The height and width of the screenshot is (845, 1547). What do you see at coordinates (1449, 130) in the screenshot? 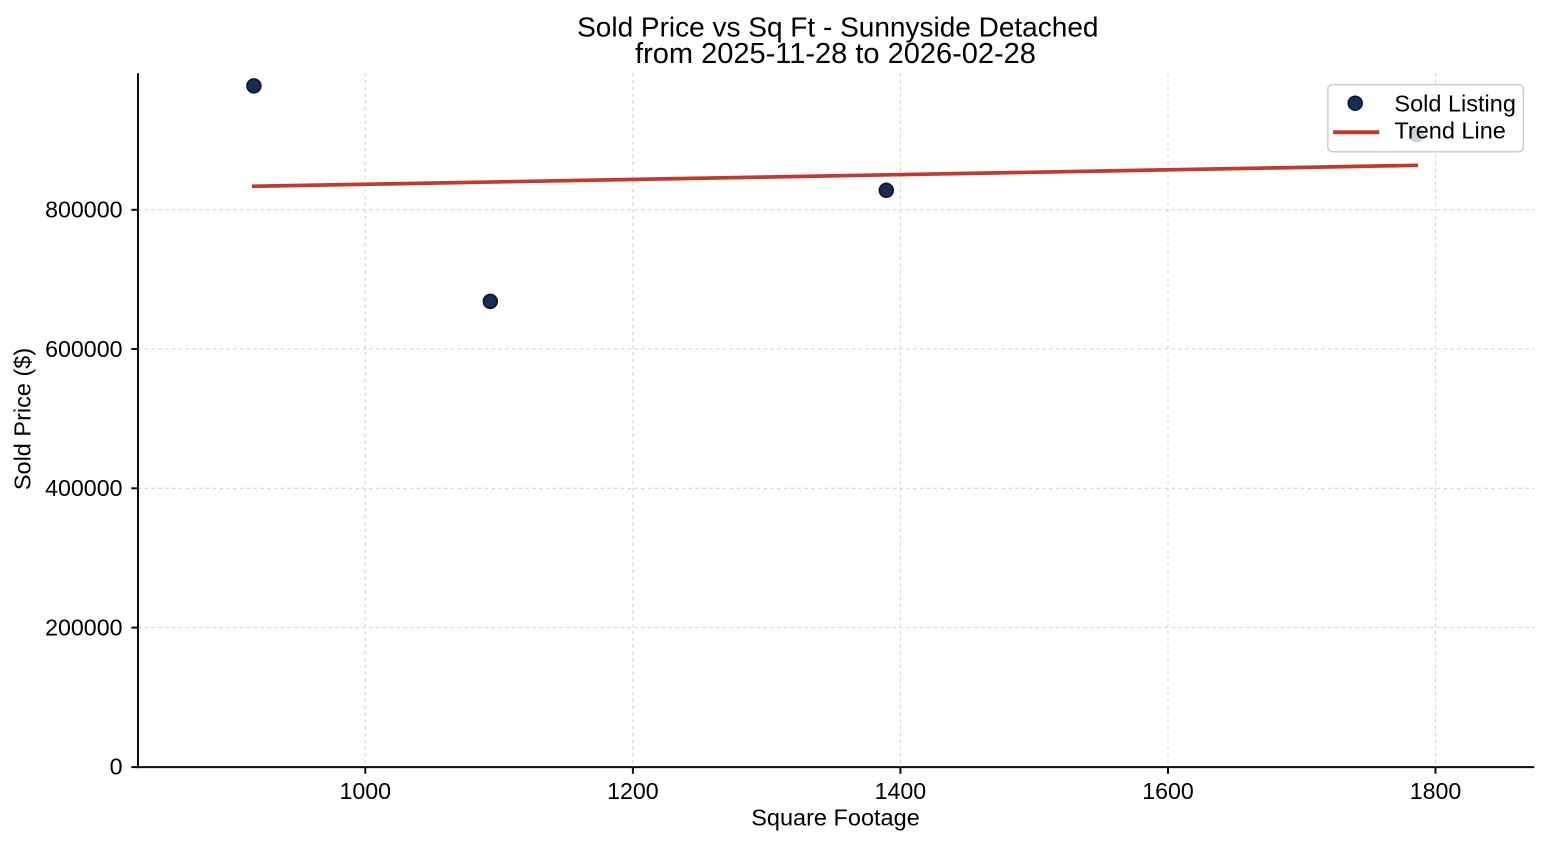
I see `svg-text: Trend Line` at bounding box center [1449, 130].